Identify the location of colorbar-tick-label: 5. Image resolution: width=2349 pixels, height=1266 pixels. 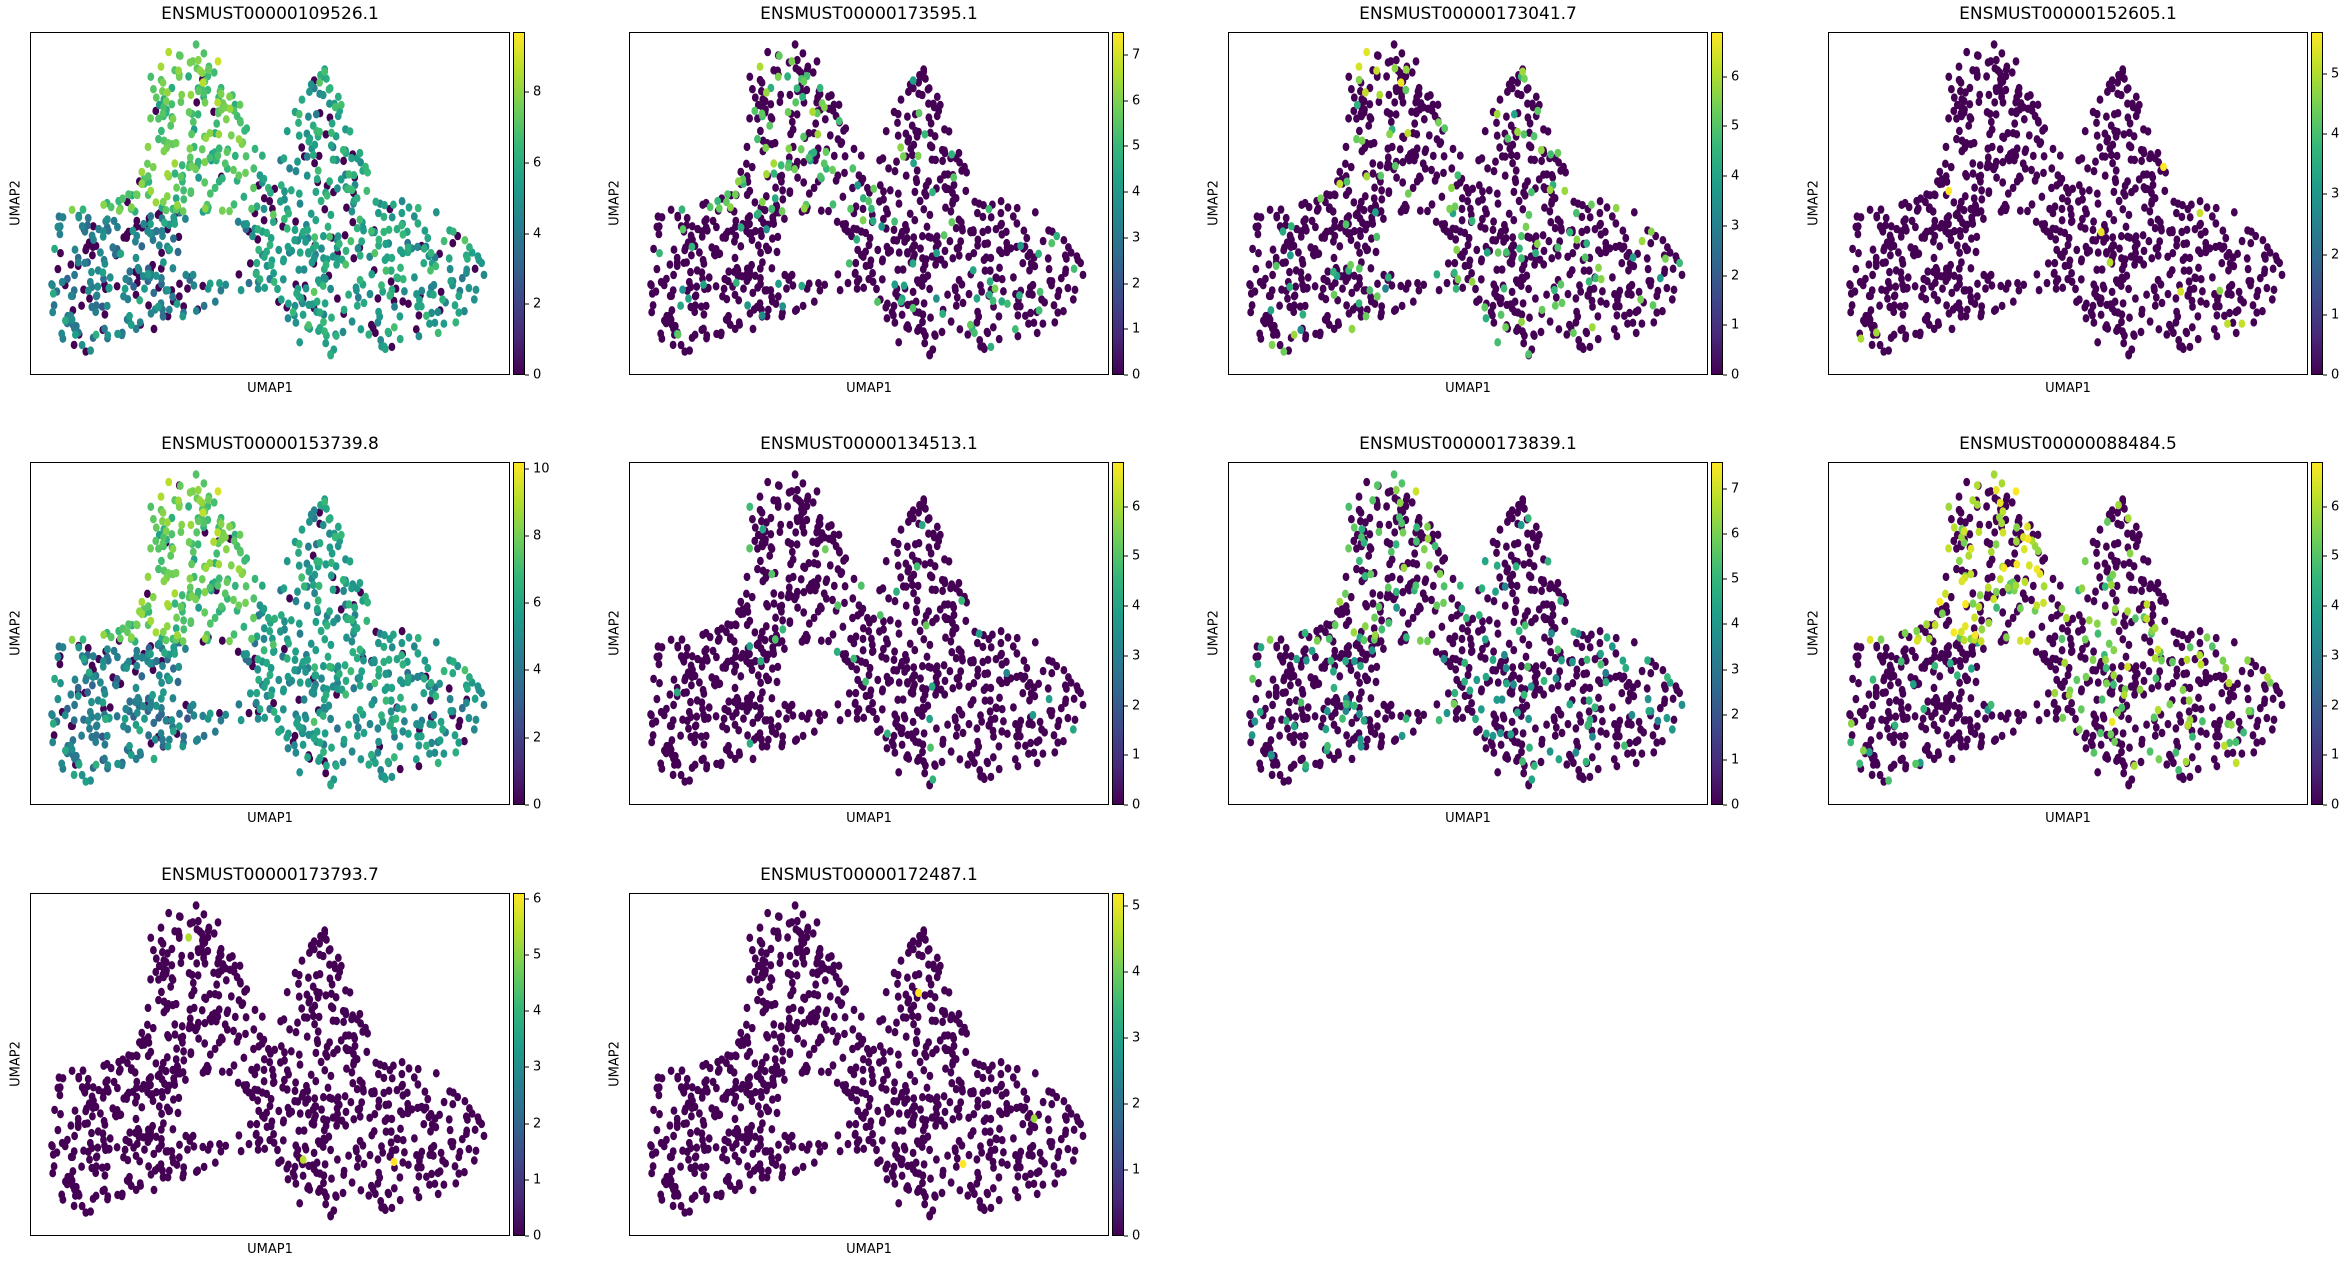
(2331, 74).